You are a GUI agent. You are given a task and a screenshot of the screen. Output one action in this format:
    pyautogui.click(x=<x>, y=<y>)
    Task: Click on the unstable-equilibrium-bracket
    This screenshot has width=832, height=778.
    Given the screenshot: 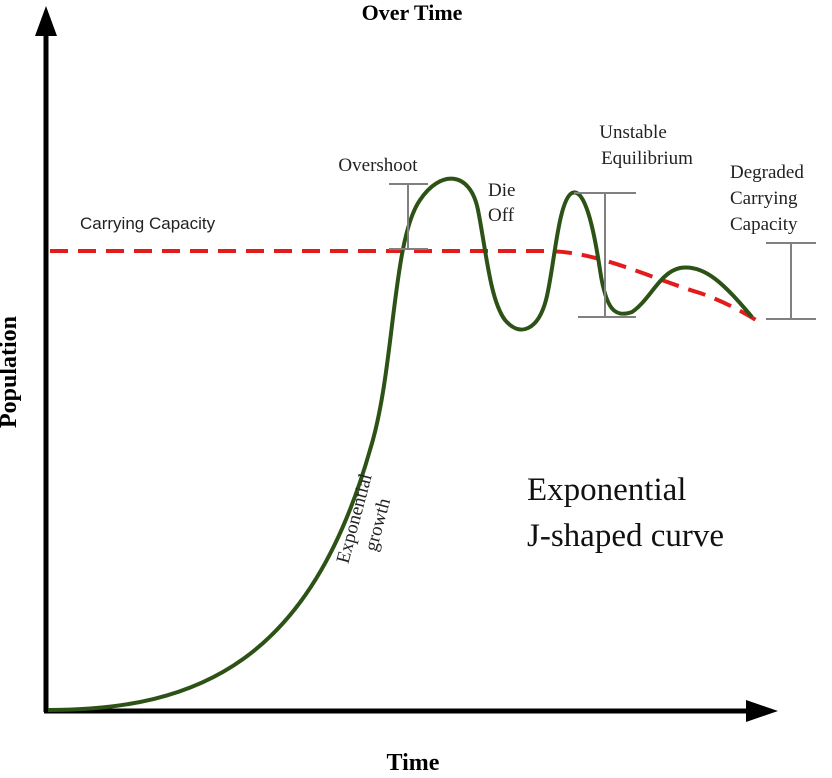 What is the action you would take?
    pyautogui.click(x=605, y=255)
    